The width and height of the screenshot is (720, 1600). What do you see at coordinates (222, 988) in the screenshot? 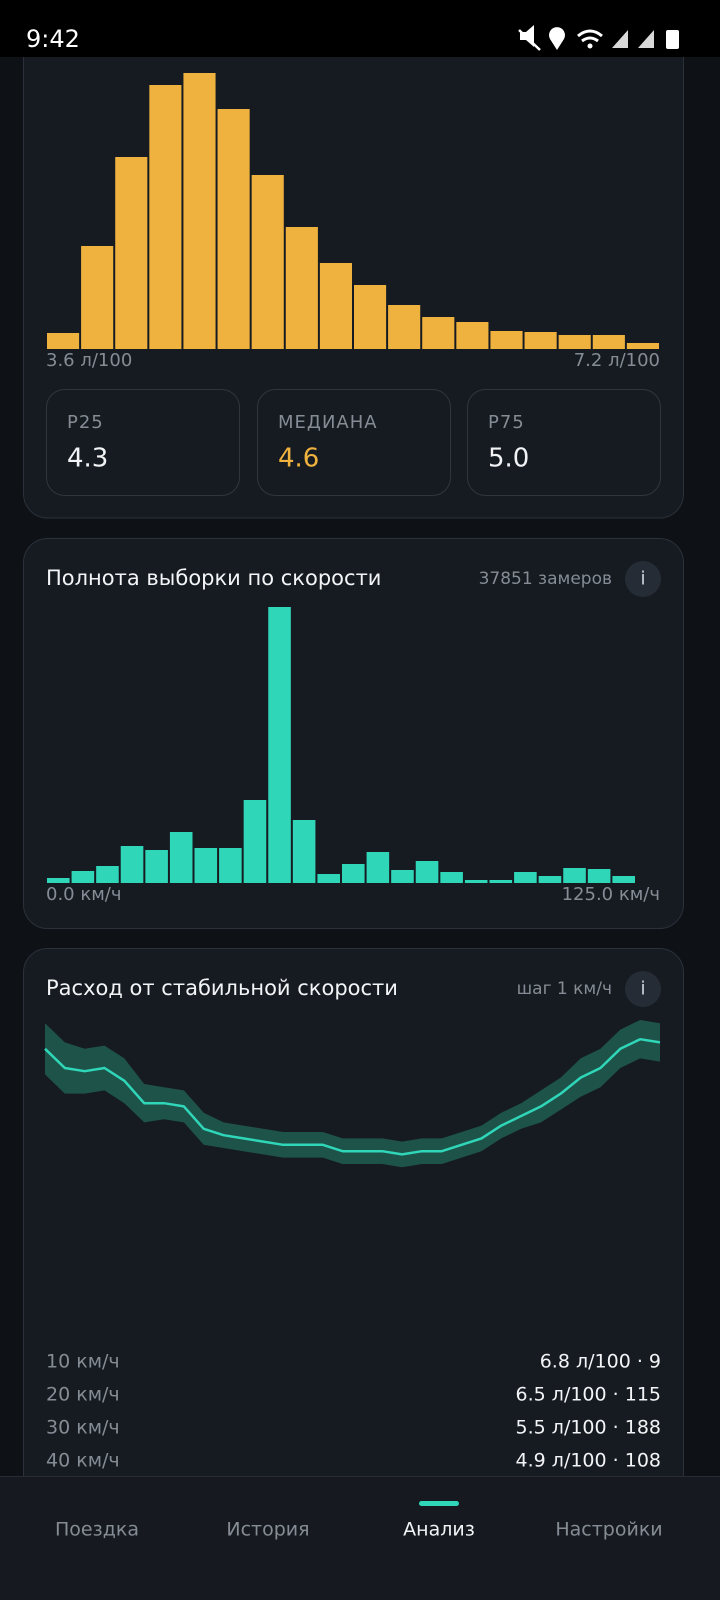
I see `card-title: Расход от стабильной скорости` at bounding box center [222, 988].